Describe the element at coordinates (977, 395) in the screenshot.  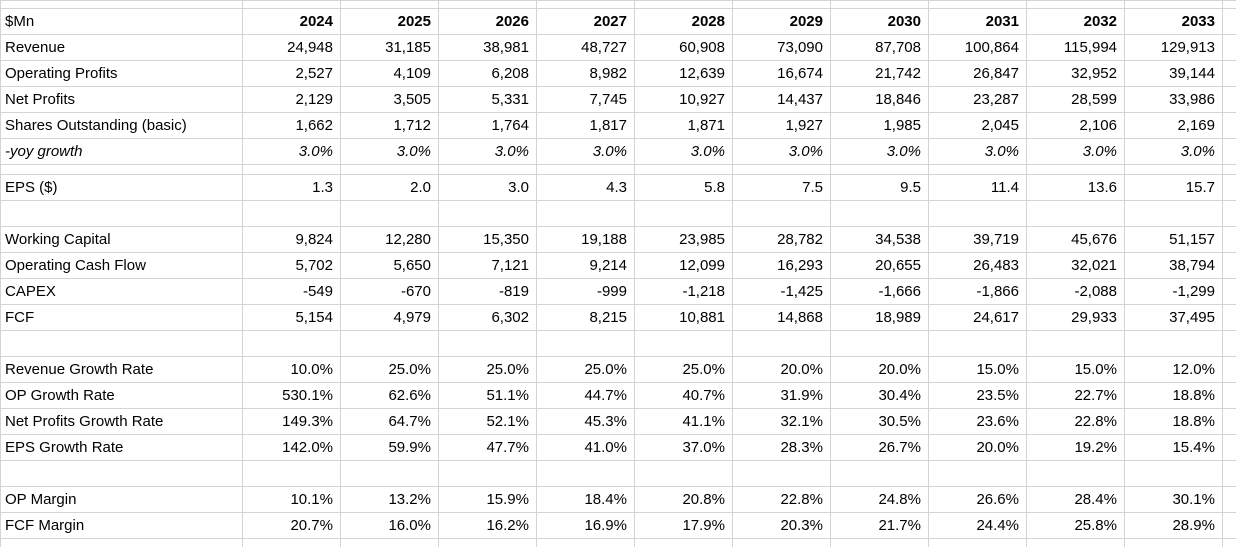
I see `value-cell-op-growth-rate-2031: 23.5%` at that location.